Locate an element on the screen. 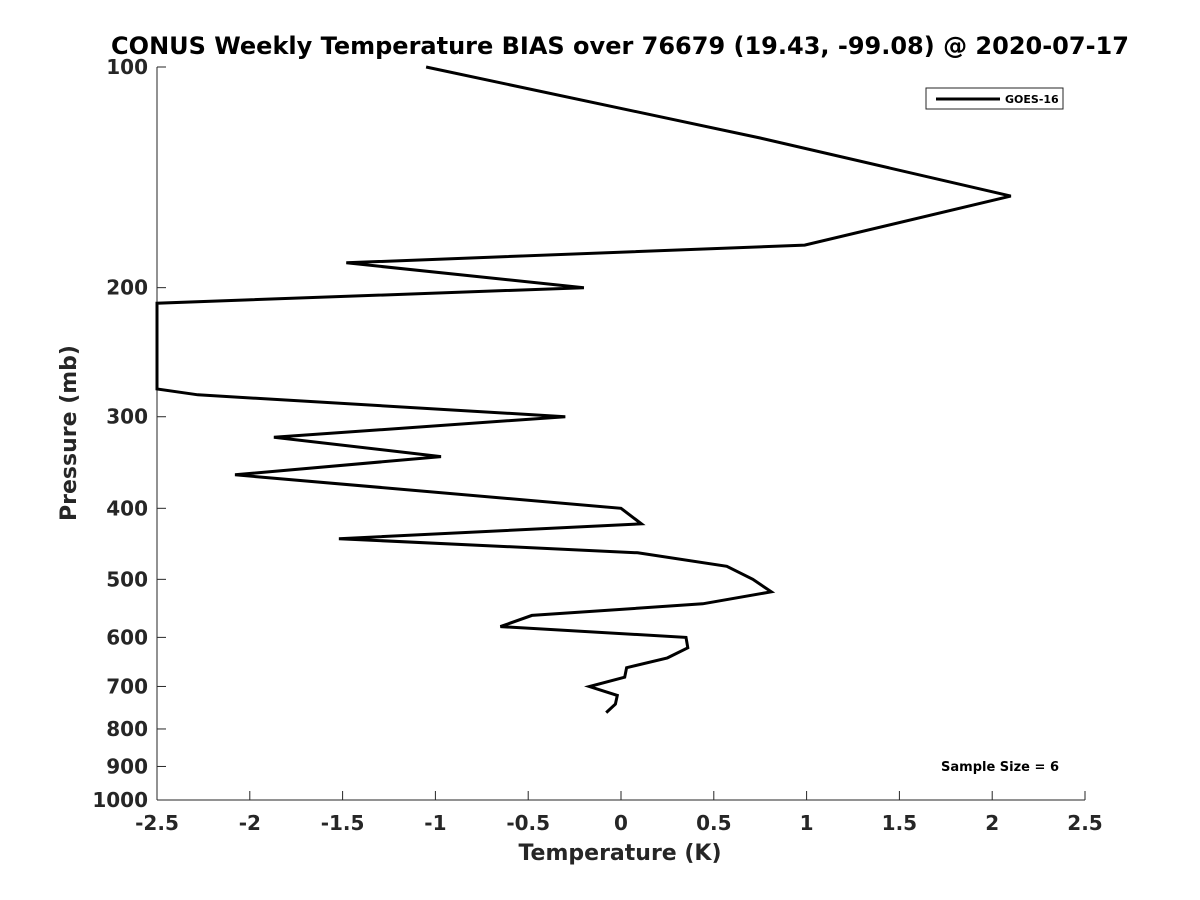 This screenshot has width=1200, height=900. sample-size-annotation: Sample Size = 6 is located at coordinates (1000, 767).